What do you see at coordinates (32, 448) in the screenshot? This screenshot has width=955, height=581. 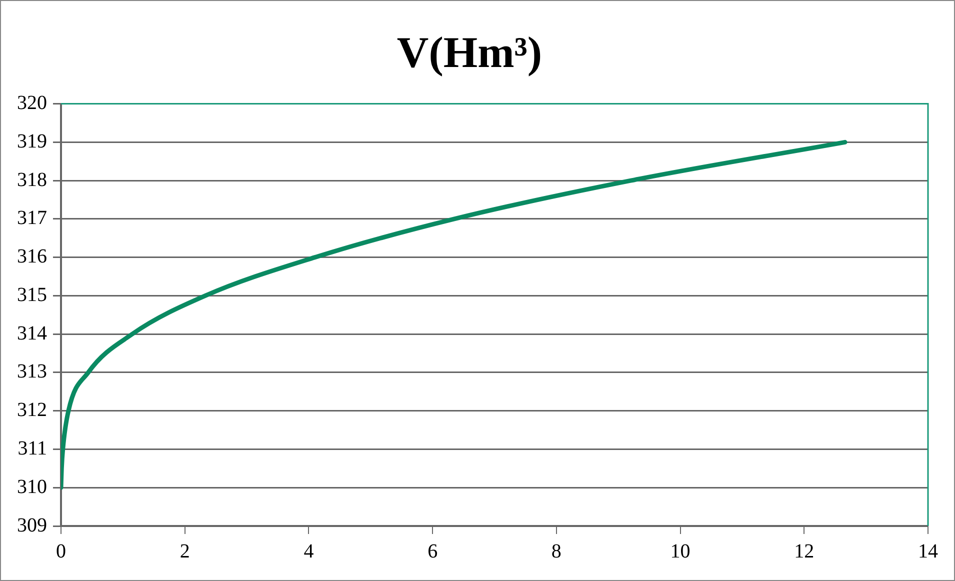 I see `y-tick-label: 311` at bounding box center [32, 448].